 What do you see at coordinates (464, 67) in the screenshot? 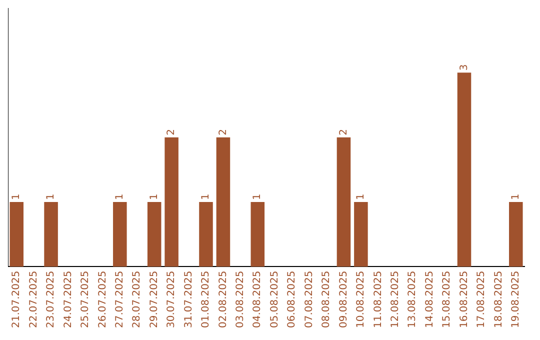
I see `data-label: 3` at bounding box center [464, 67].